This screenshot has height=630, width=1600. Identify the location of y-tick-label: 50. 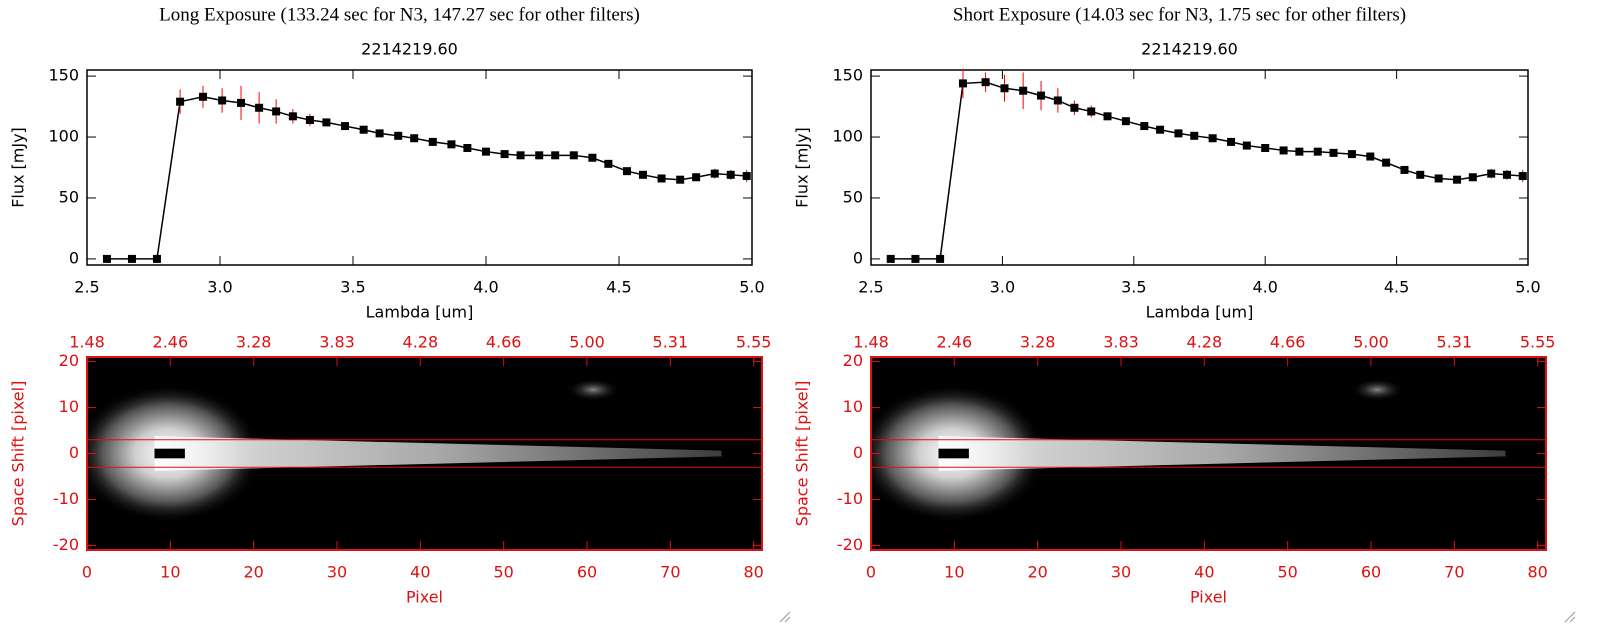
(853, 196).